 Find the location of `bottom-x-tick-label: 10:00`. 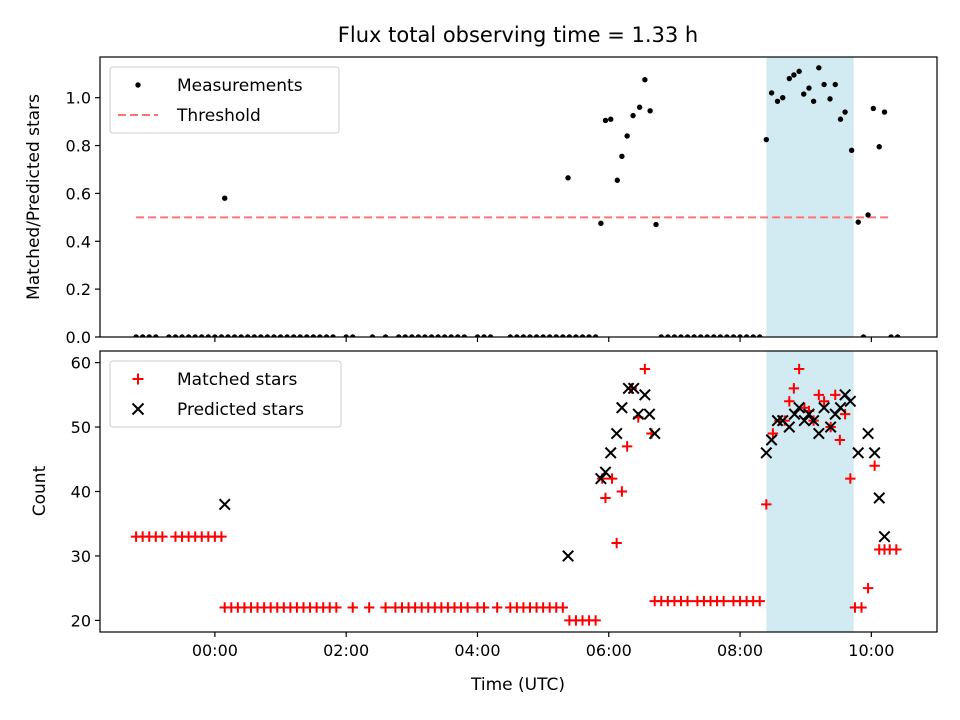

bottom-x-tick-label: 10:00 is located at coordinates (871, 650).